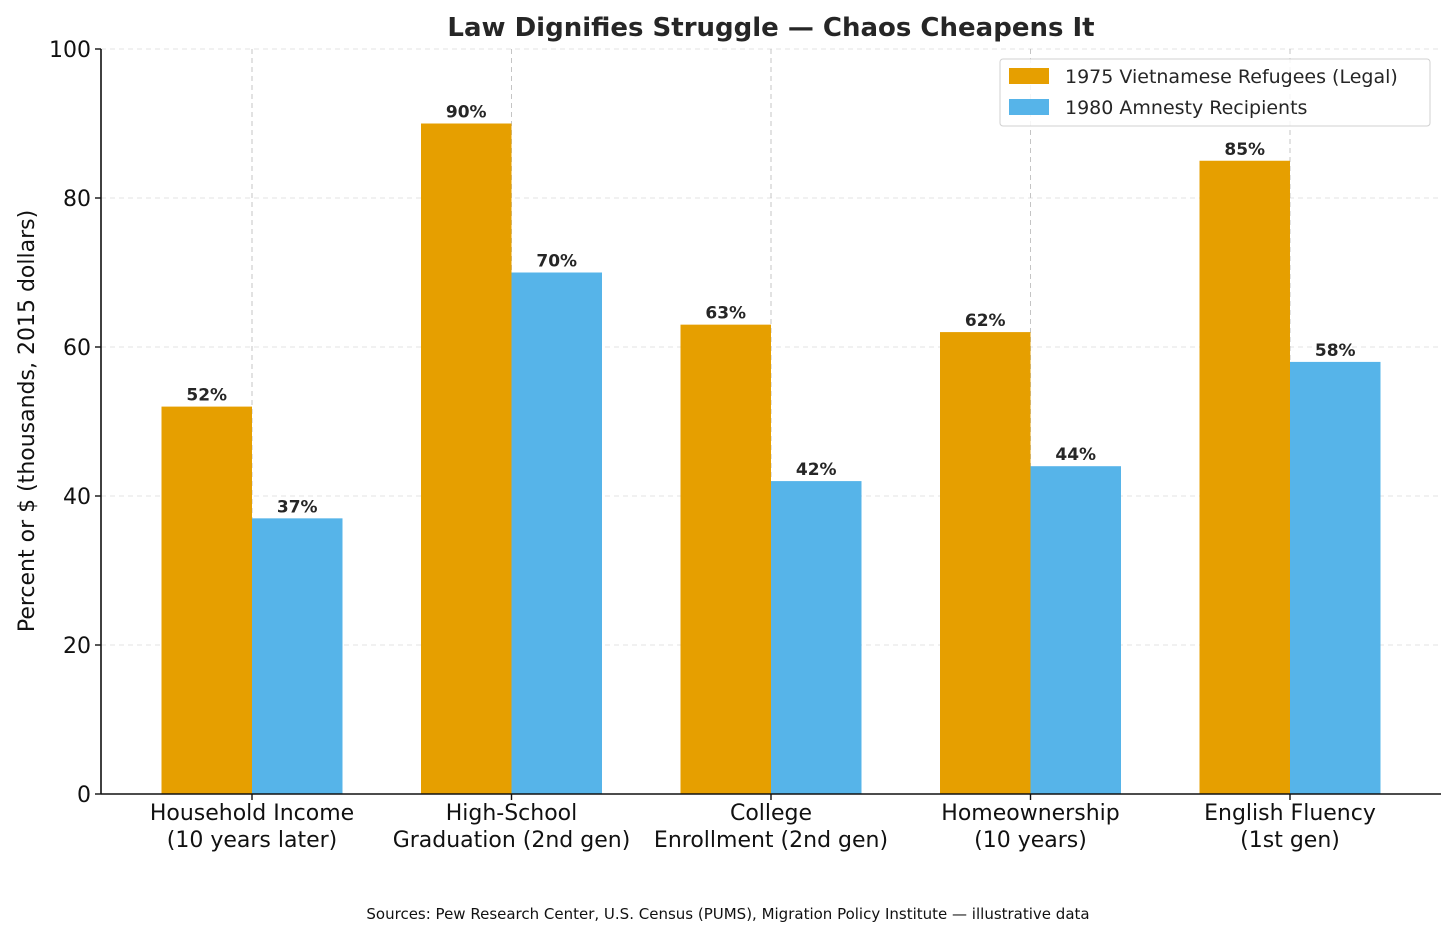  What do you see at coordinates (70, 50) in the screenshot?
I see `y-tick-label-100: 100` at bounding box center [70, 50].